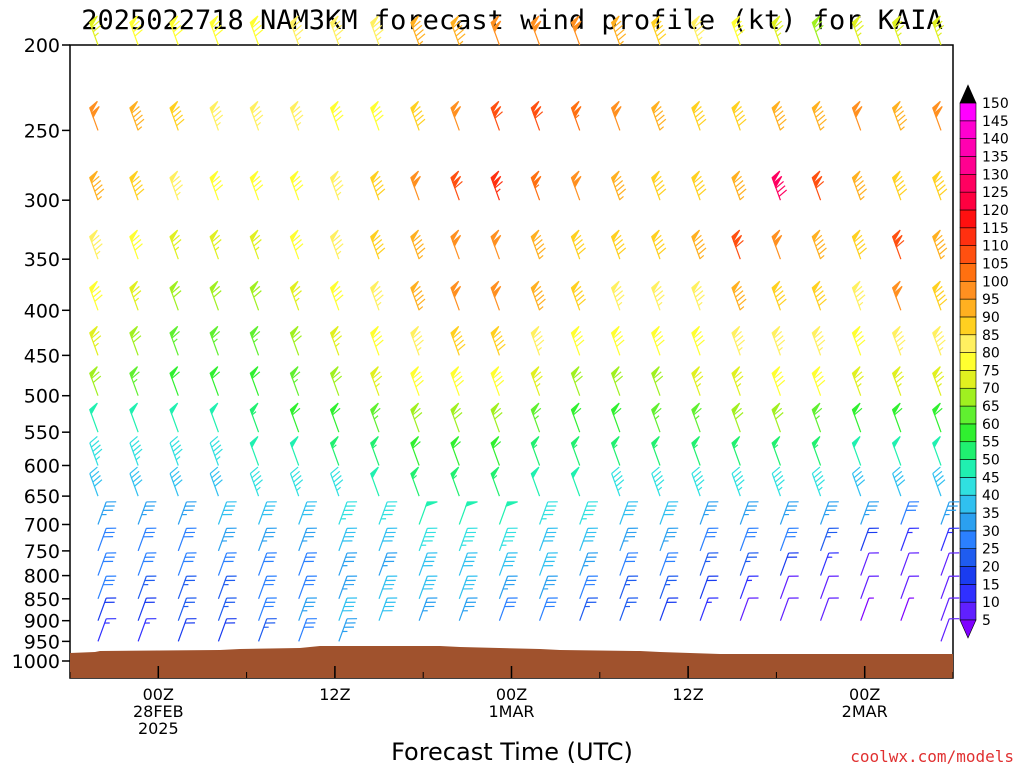 The width and height of the screenshot is (1024, 768). Describe the element at coordinates (158, 711) in the screenshot. I see `x-tick-label: 28FEB` at that location.